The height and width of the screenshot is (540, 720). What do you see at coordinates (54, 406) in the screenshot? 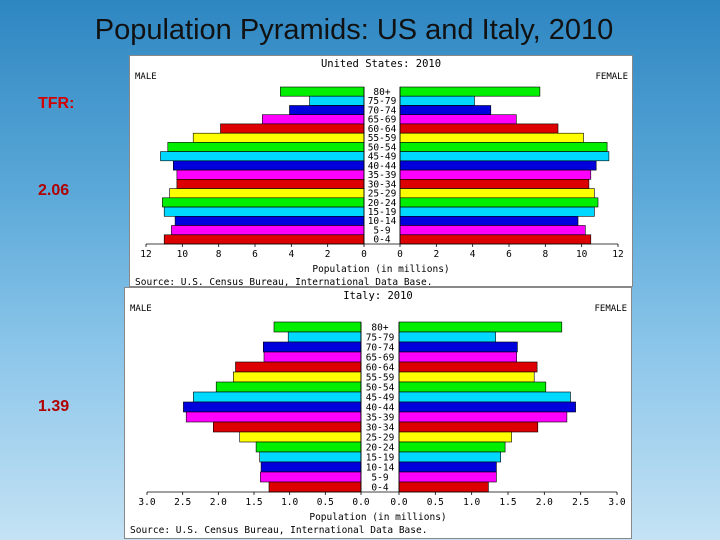
I see `italy-tfr-value: 1.39` at bounding box center [54, 406].